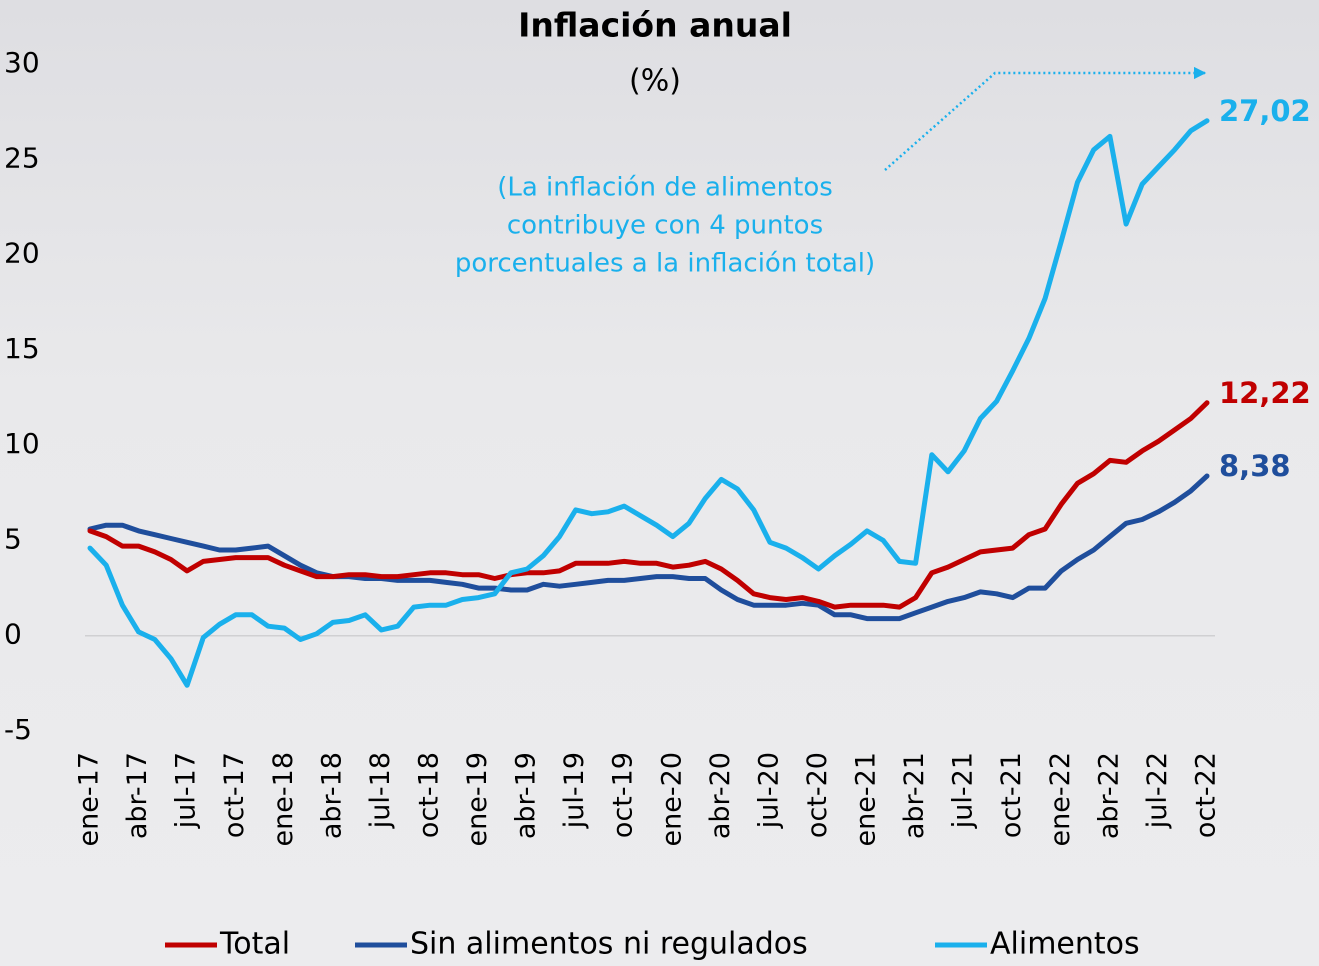  Describe the element at coordinates (1265, 111) in the screenshot. I see `value-label: 27,02` at that location.